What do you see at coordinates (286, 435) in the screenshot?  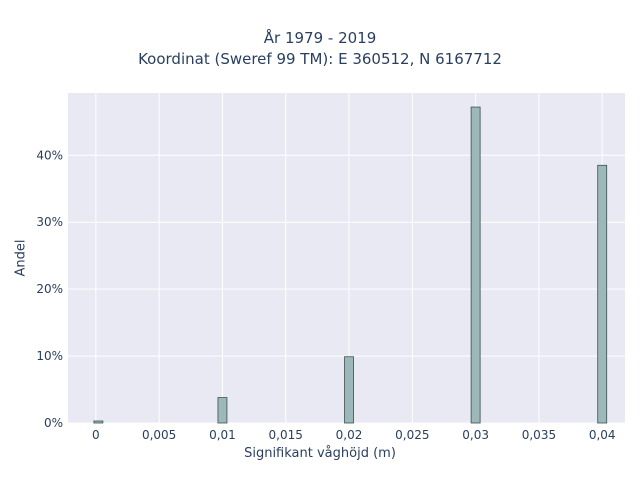 I see `x-tick-label: 0,015` at bounding box center [286, 435].